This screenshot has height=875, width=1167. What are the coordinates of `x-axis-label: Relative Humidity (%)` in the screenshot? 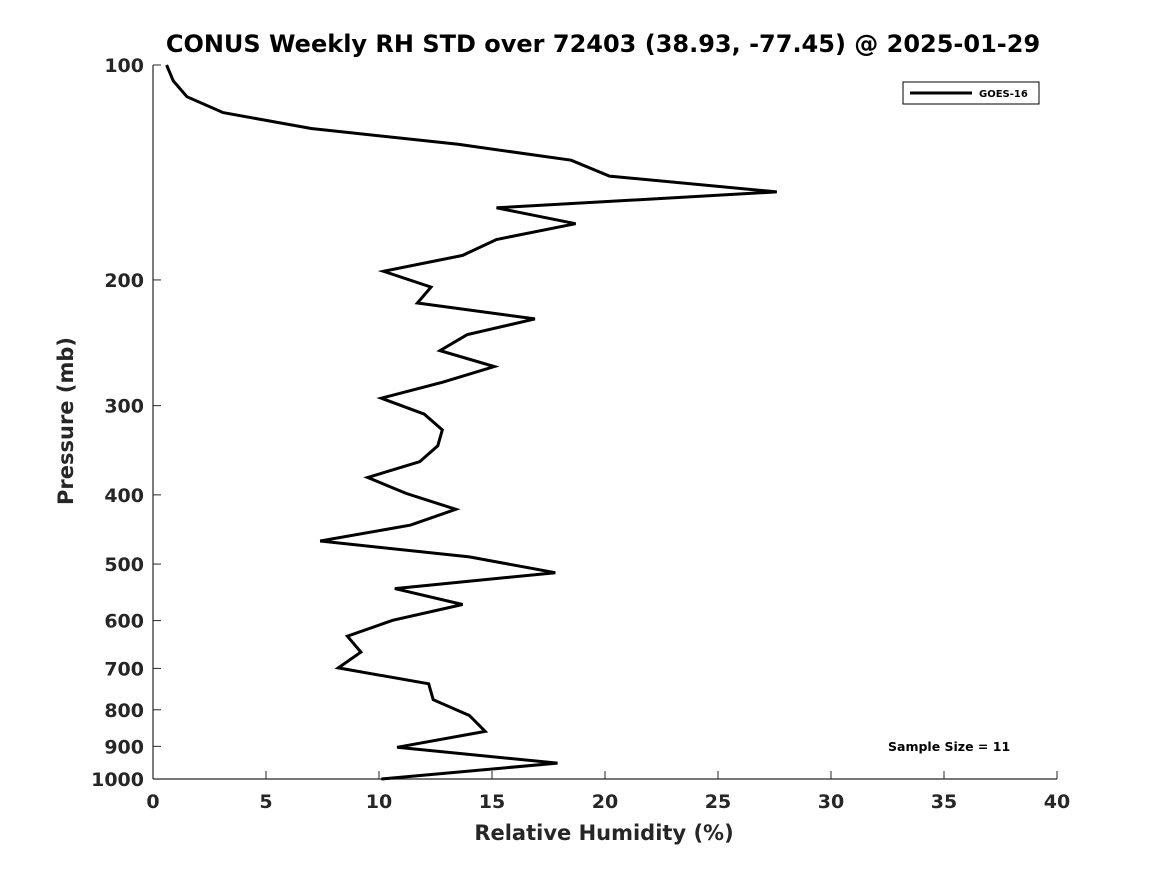 It's located at (603, 833).